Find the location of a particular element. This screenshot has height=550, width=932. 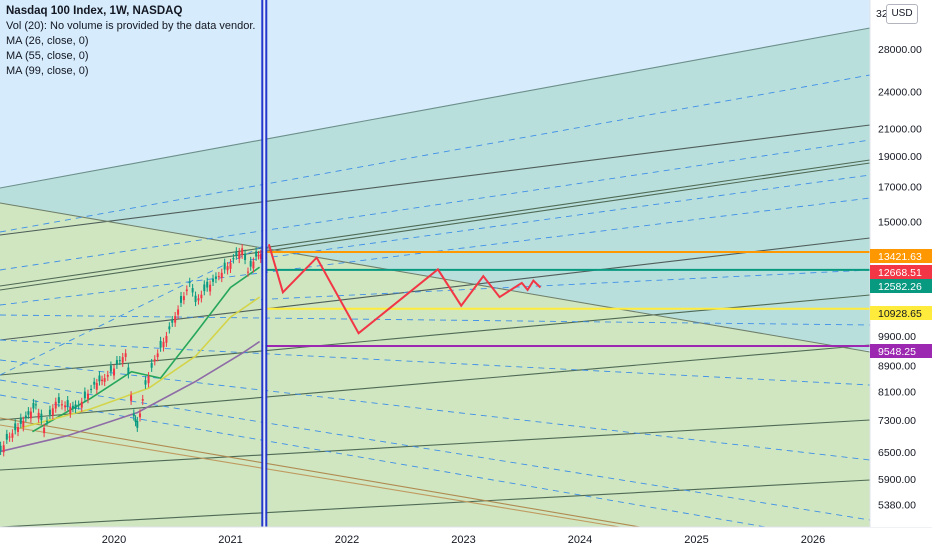

x-axis-ticks: 2020 2021 2022 2023 2024 2025 2026 is located at coordinates (463, 540).